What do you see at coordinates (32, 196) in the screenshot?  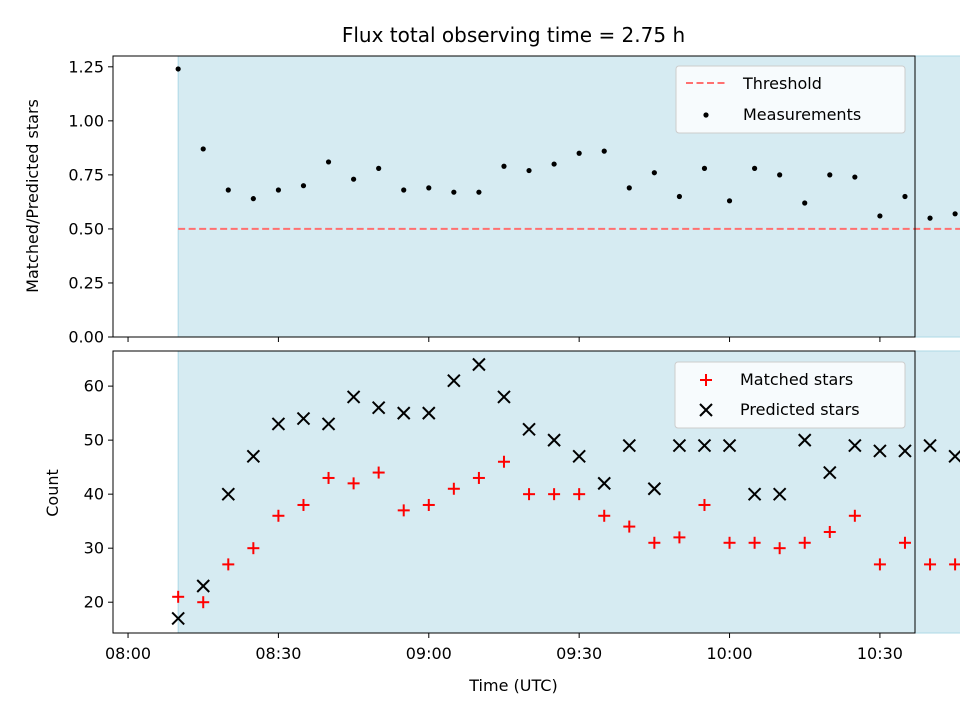 I see `top-y-axis-label: Matched/Predicted stars` at bounding box center [32, 196].